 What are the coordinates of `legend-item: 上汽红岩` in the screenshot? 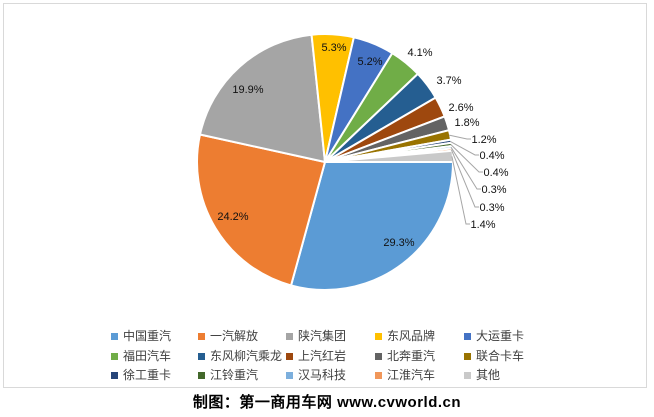 It's located at (316, 356).